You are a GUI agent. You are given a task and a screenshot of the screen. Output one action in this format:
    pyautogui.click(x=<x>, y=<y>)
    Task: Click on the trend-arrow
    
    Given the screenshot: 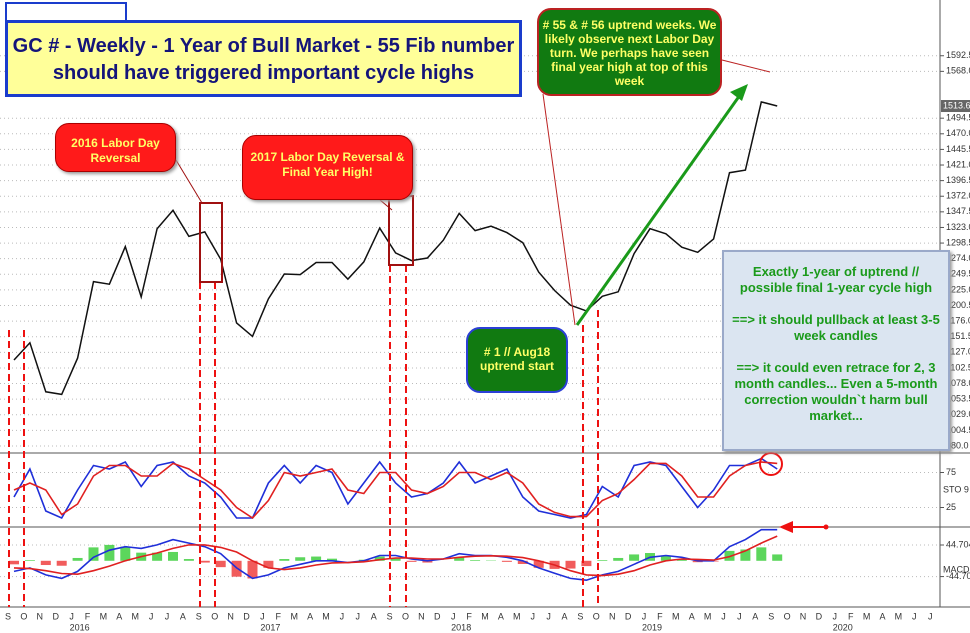 What is the action you would take?
    pyautogui.click(x=658, y=210)
    